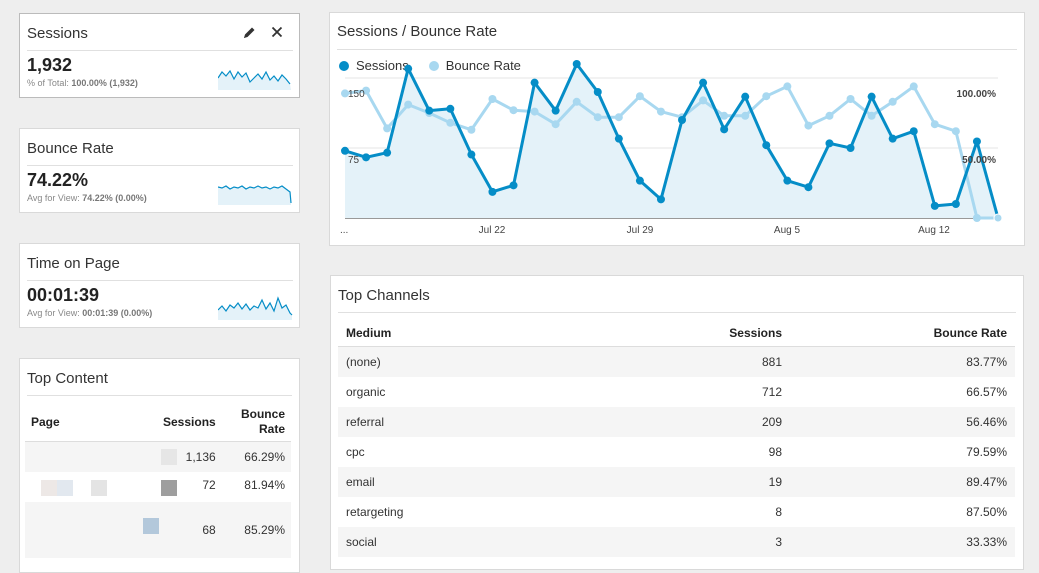  I want to click on table-row: social 3 33.33%, so click(676, 542).